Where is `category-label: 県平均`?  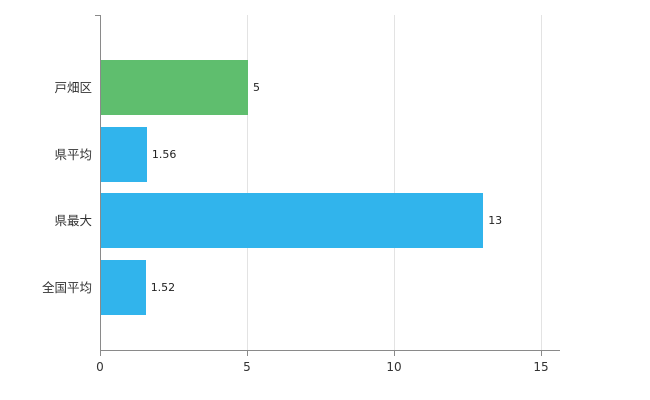 category-label: 県平均 is located at coordinates (73, 154).